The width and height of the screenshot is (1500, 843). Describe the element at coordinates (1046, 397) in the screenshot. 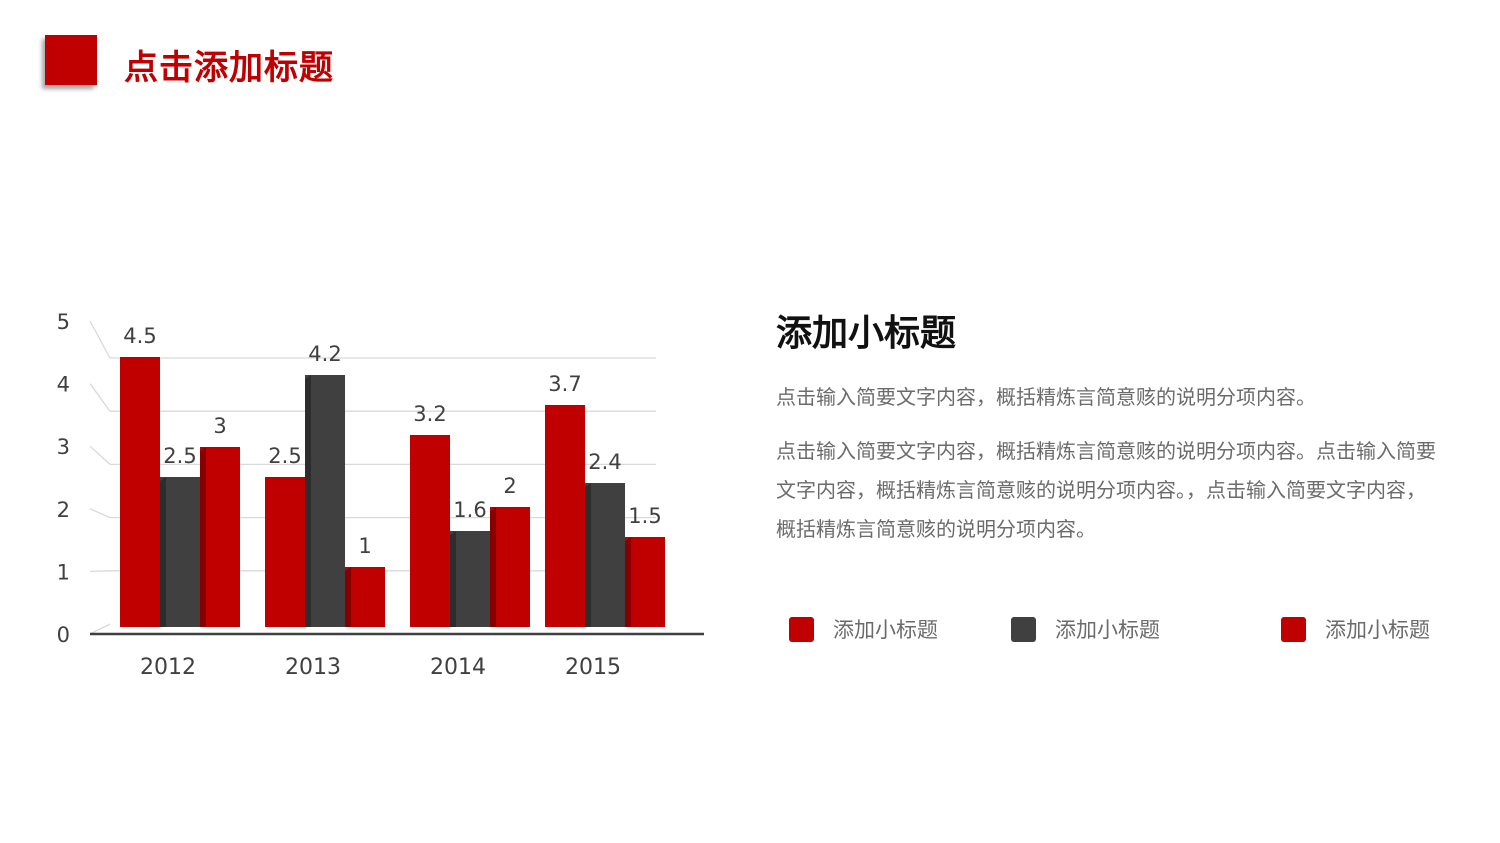

I see `paragraph-1: 点击输入简要文字内容，概括精炼言简意赅的说明分项内容。` at that location.